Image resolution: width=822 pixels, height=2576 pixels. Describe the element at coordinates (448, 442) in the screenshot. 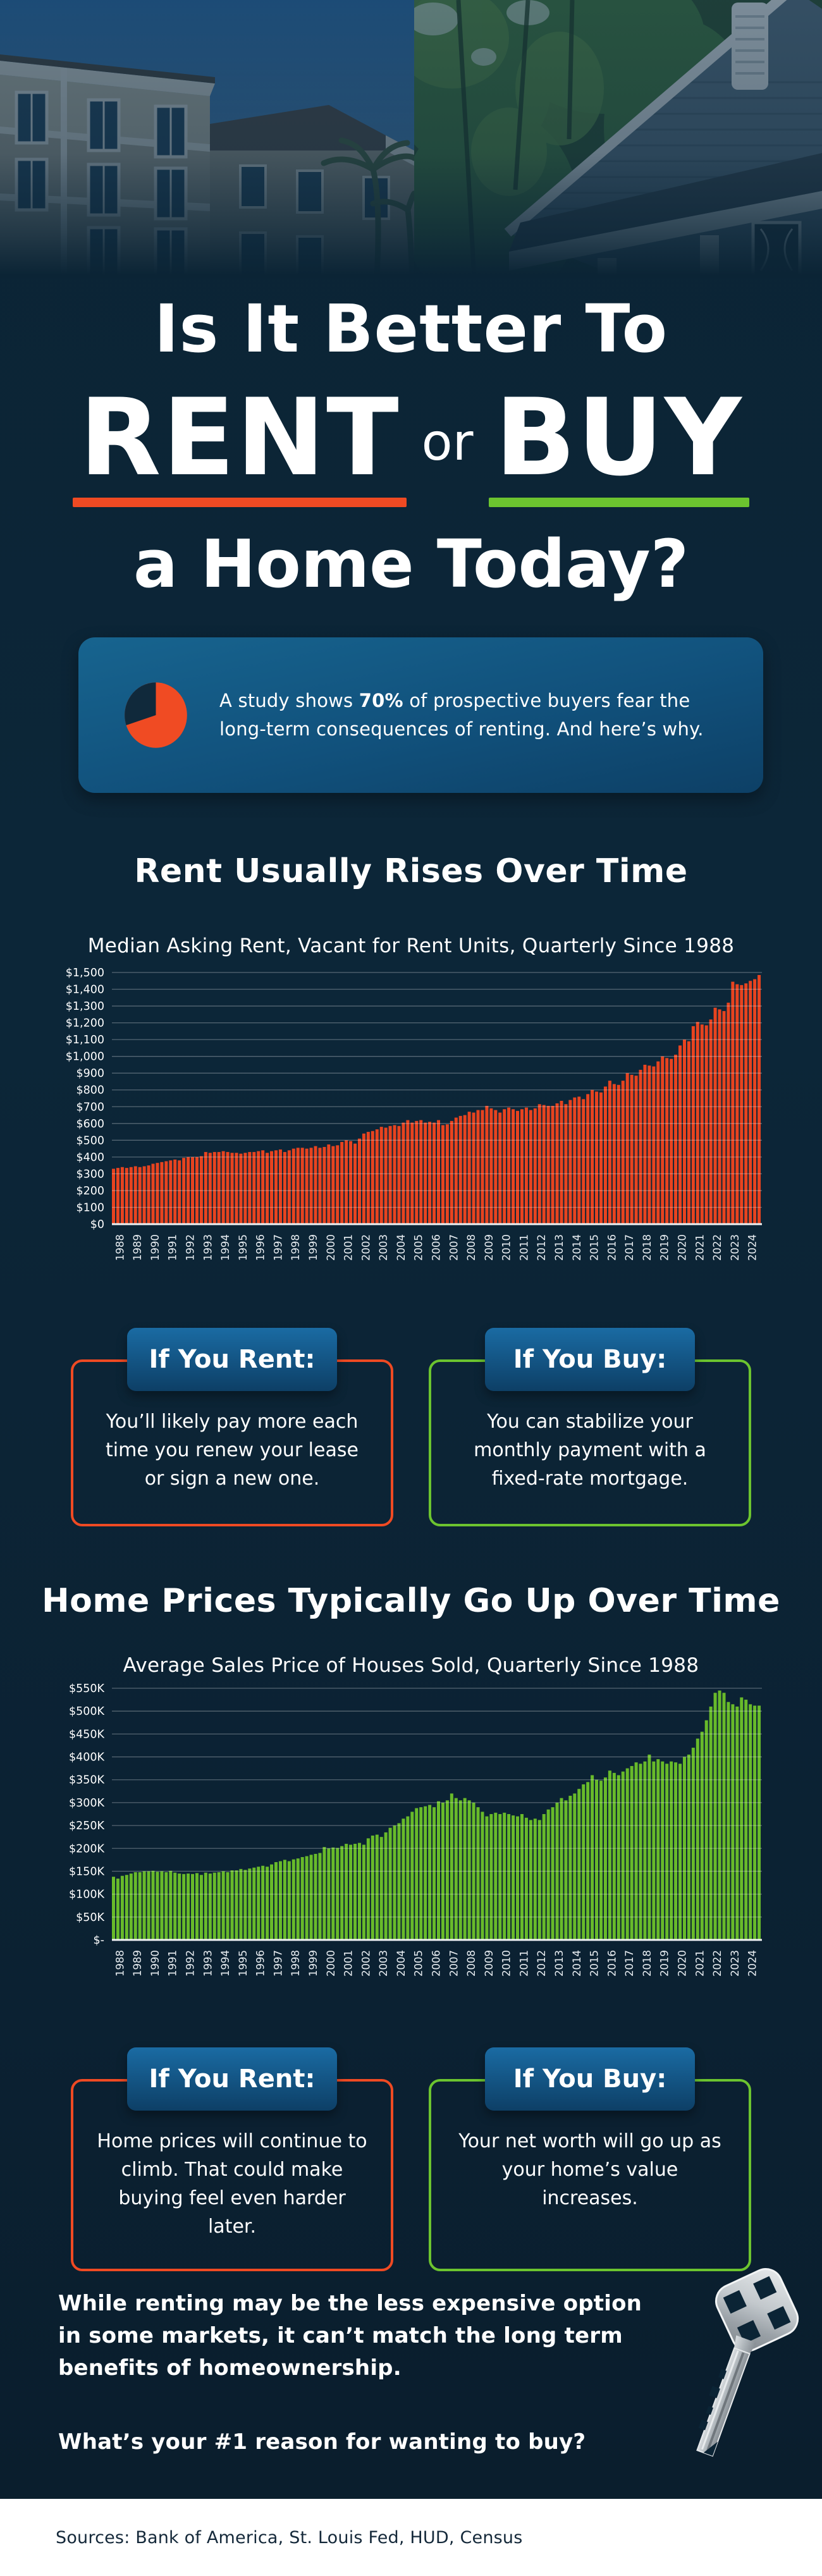

I see `title-word-or: or` at that location.